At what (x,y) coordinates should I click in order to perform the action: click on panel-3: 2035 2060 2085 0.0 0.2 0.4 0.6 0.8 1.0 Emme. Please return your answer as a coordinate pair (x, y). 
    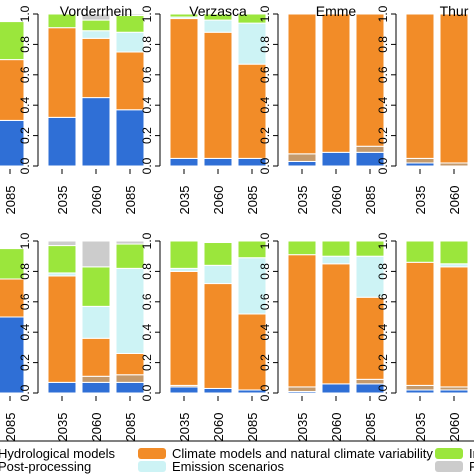
    Looking at the image, I should click on (321, 109).